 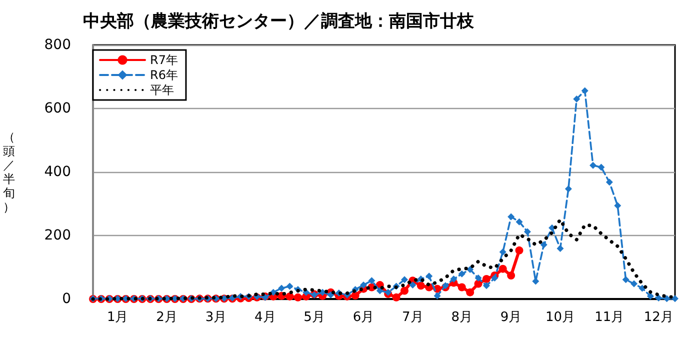 What do you see at coordinates (162, 90) in the screenshot?
I see `legend-label: 平年` at bounding box center [162, 90].